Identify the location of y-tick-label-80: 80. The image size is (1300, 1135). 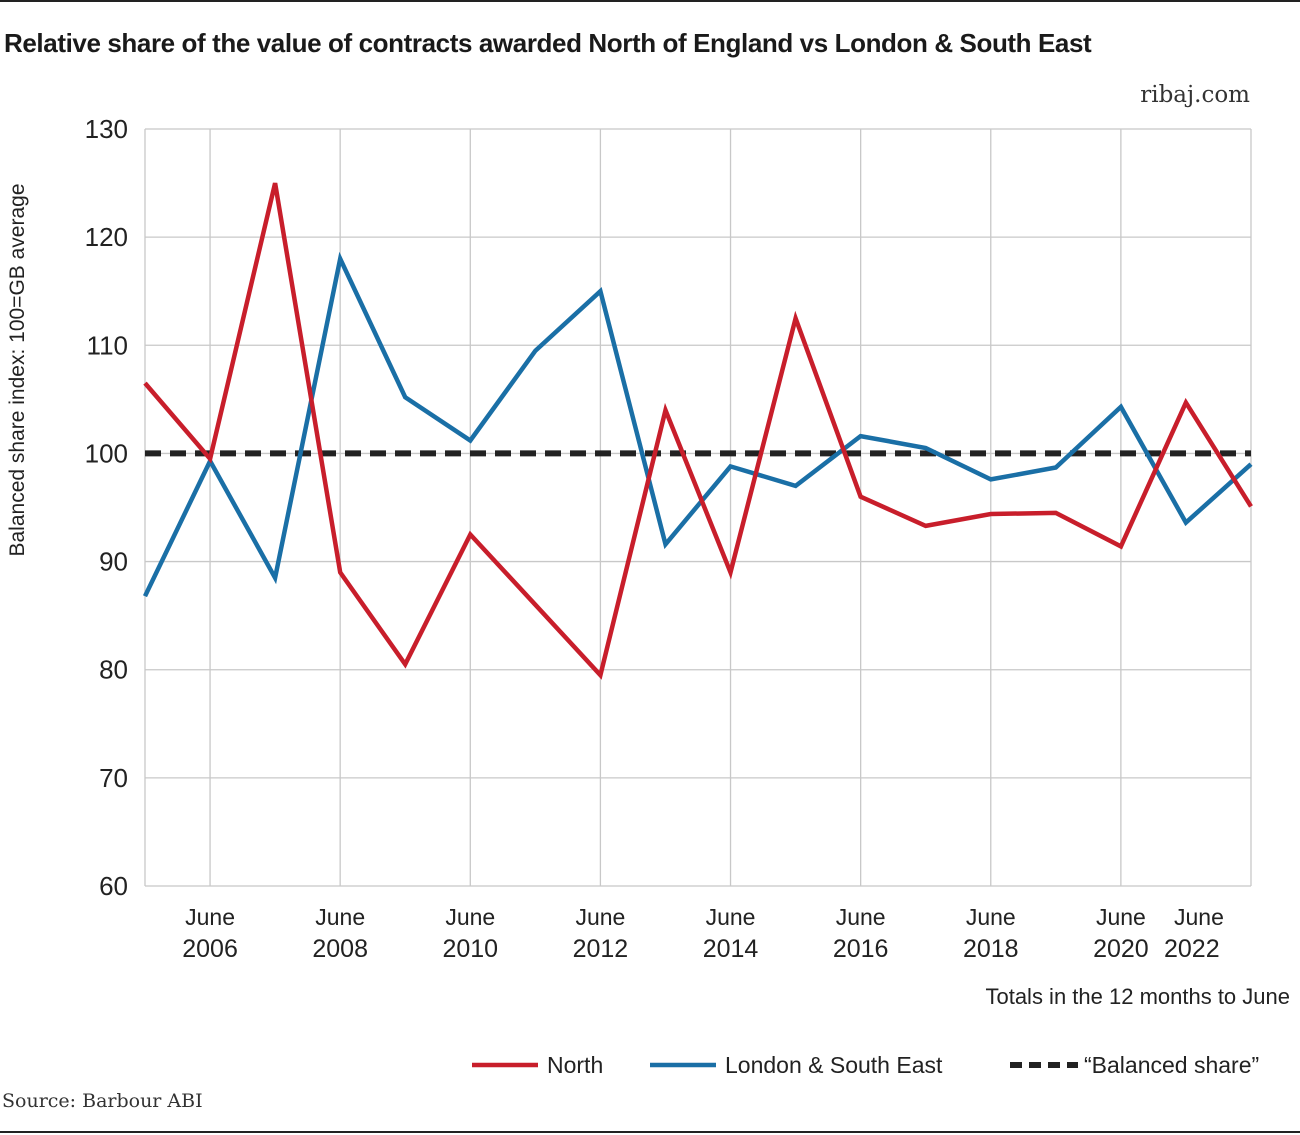
(113, 670).